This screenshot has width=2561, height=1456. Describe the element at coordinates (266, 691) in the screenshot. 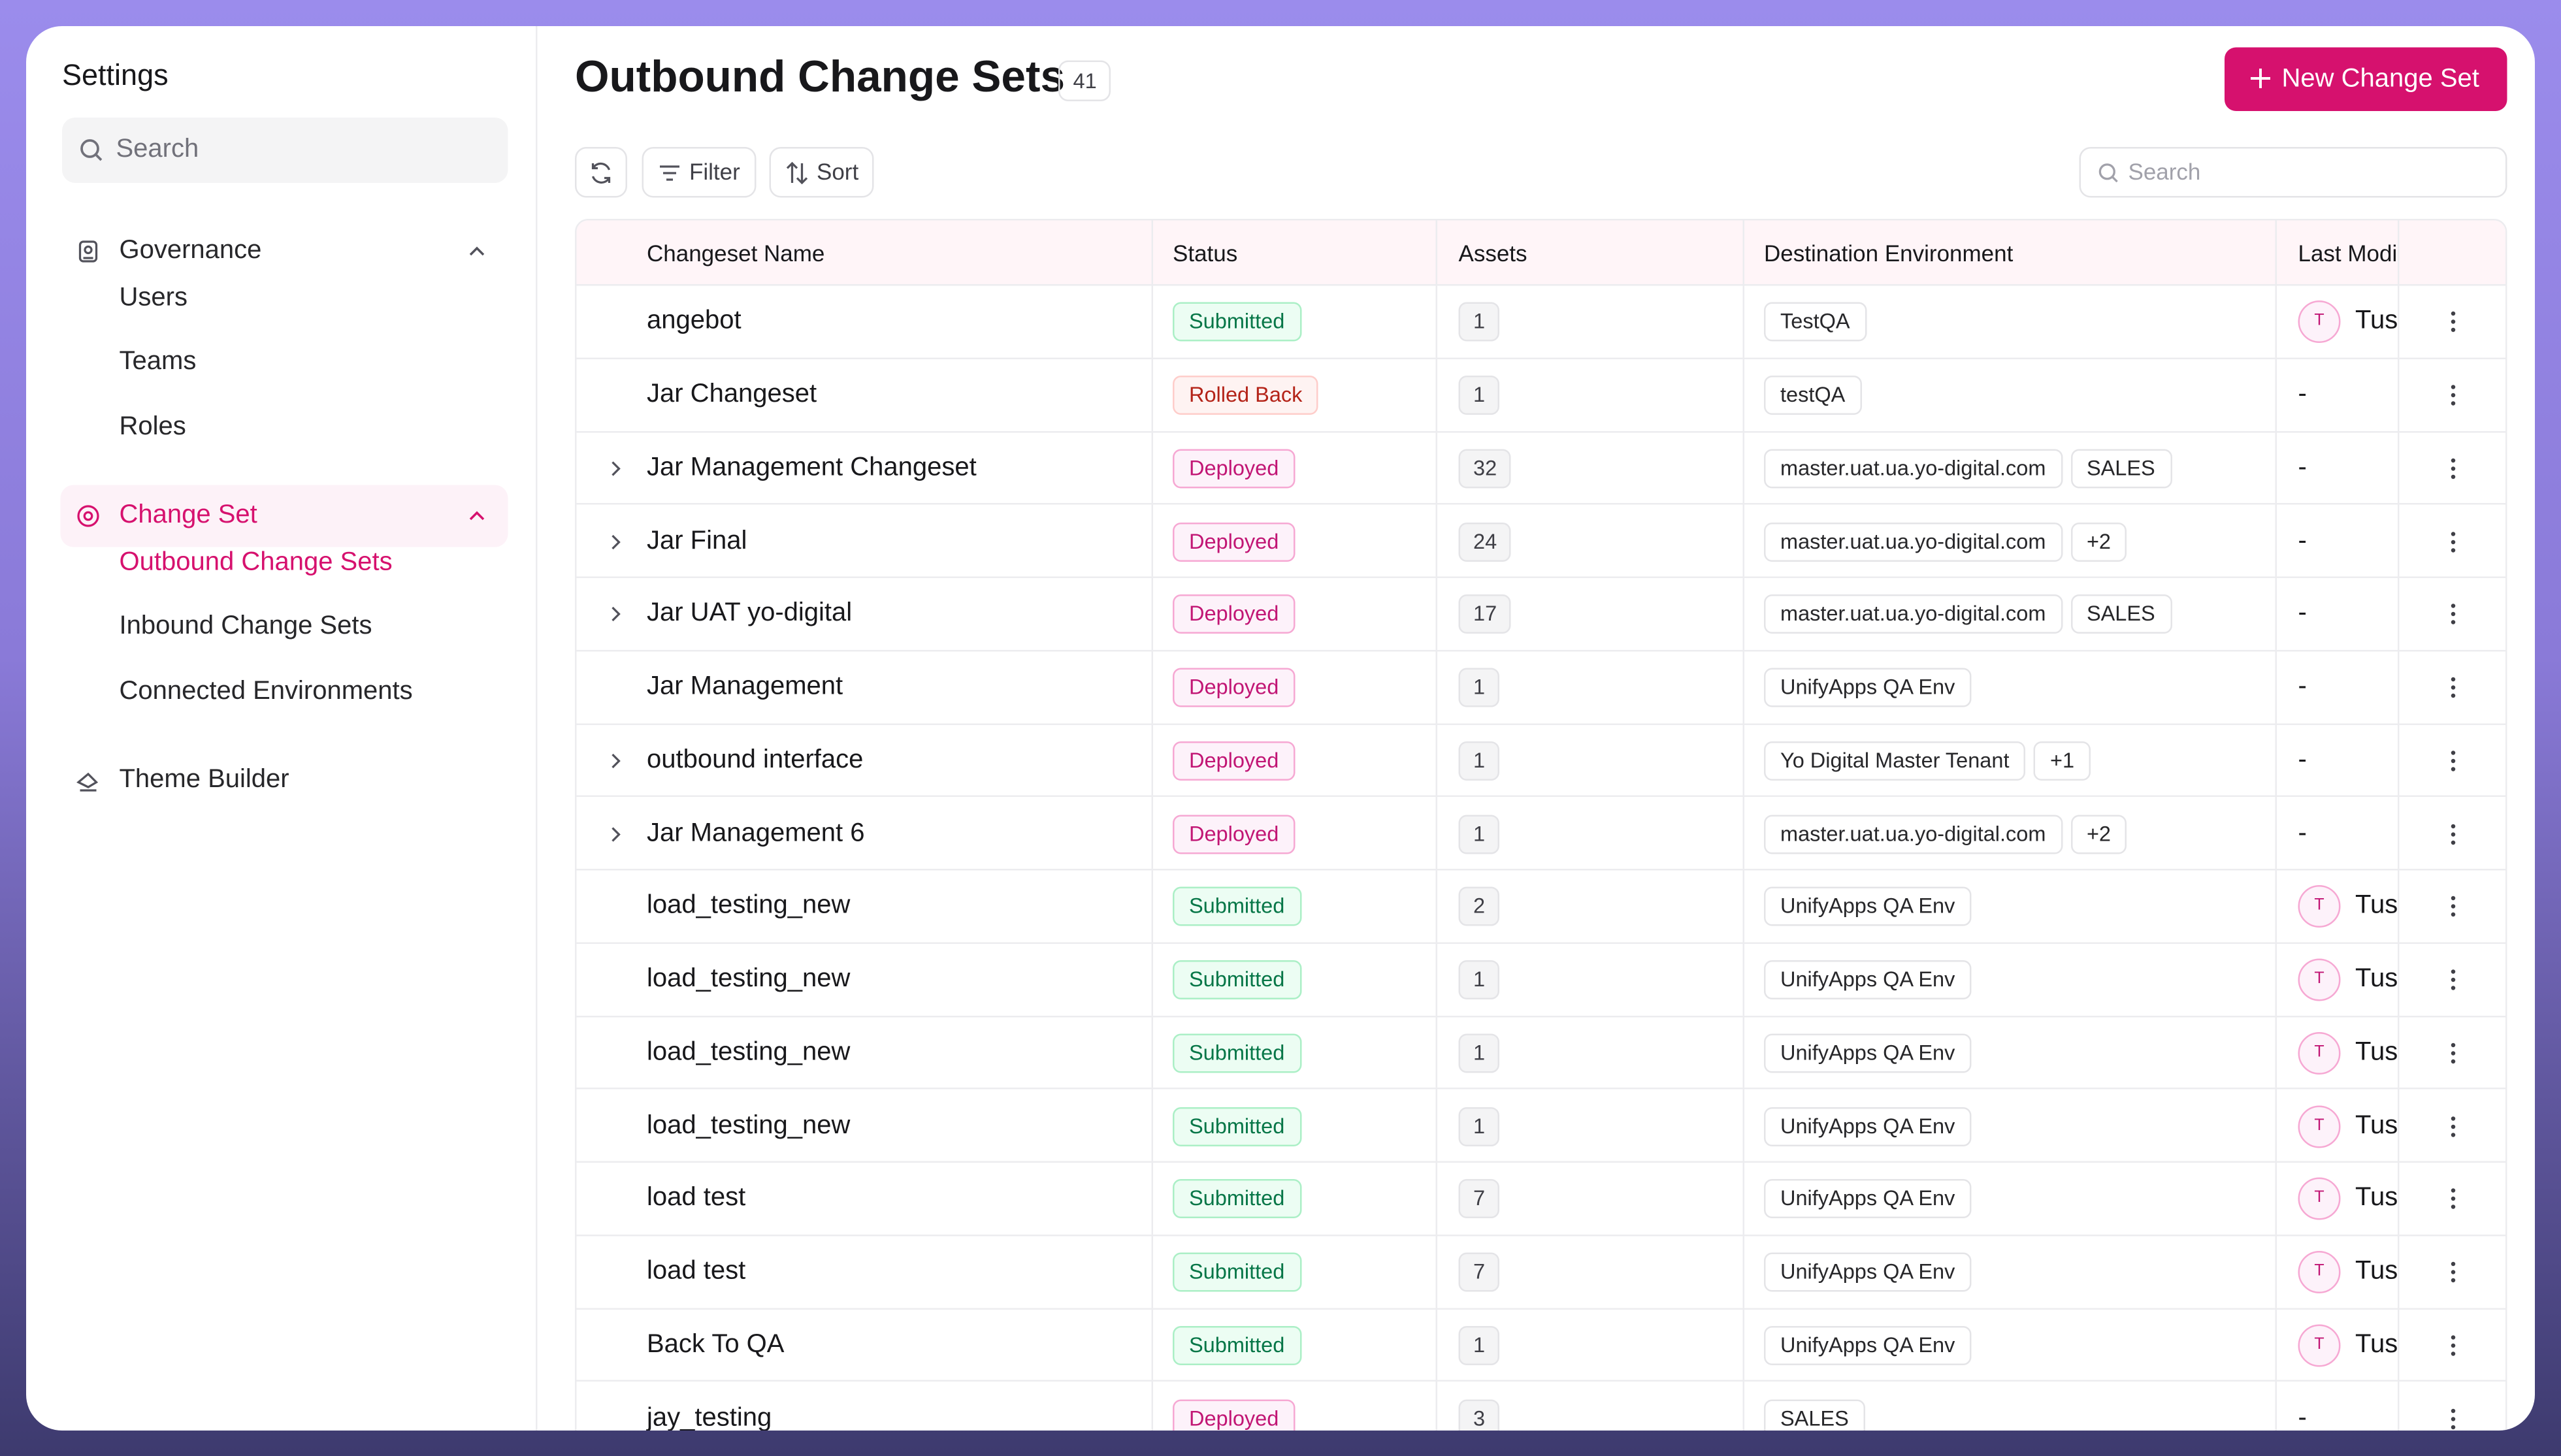

I see `nav-item: Connected Environments` at that location.